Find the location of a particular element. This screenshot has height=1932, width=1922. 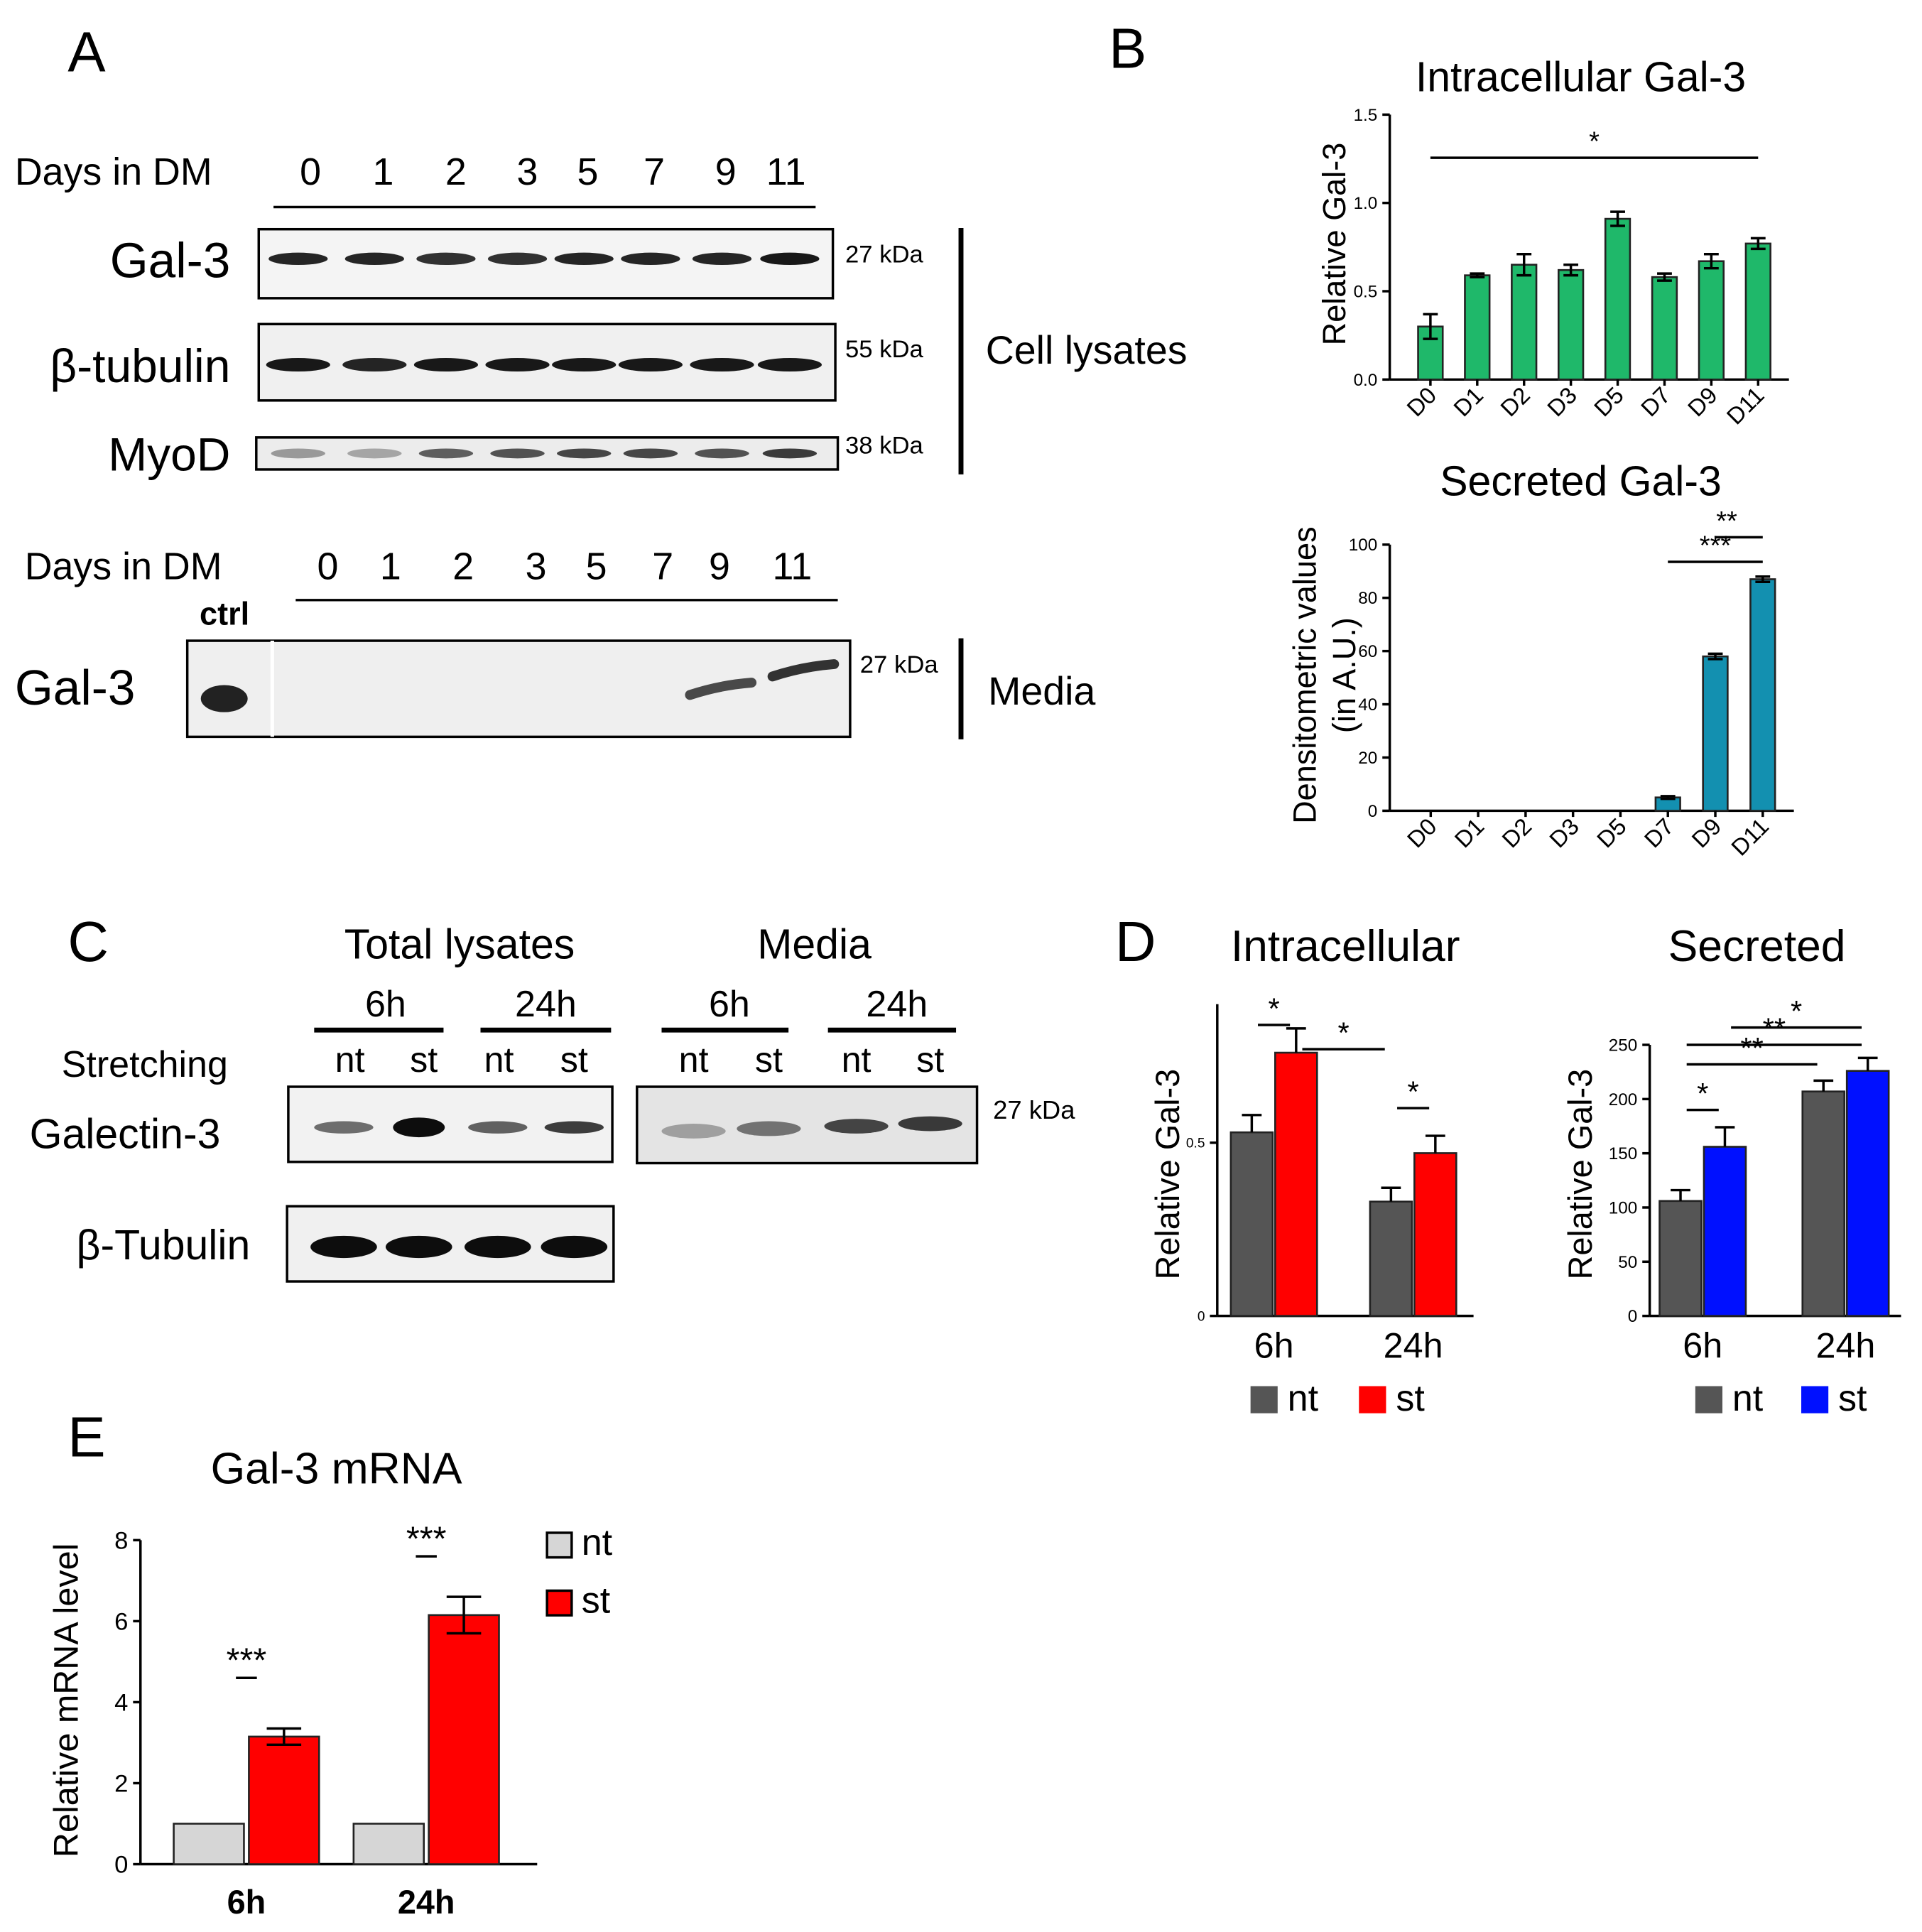

myod-bands is located at coordinates (544, 454).